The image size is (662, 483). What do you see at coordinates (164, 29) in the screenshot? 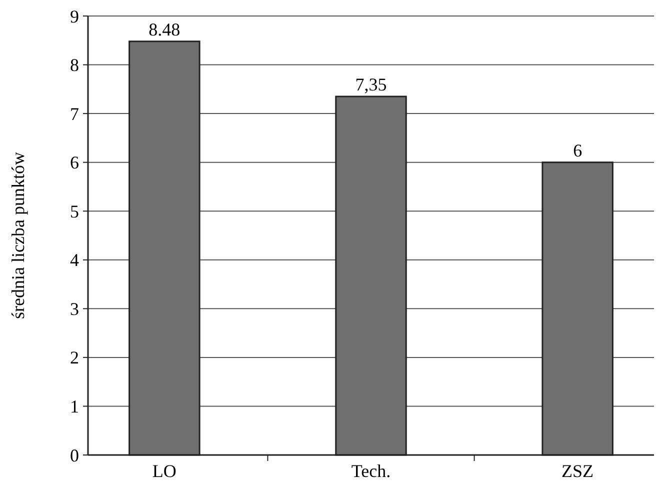
I see `data-label: 8.48` at bounding box center [164, 29].